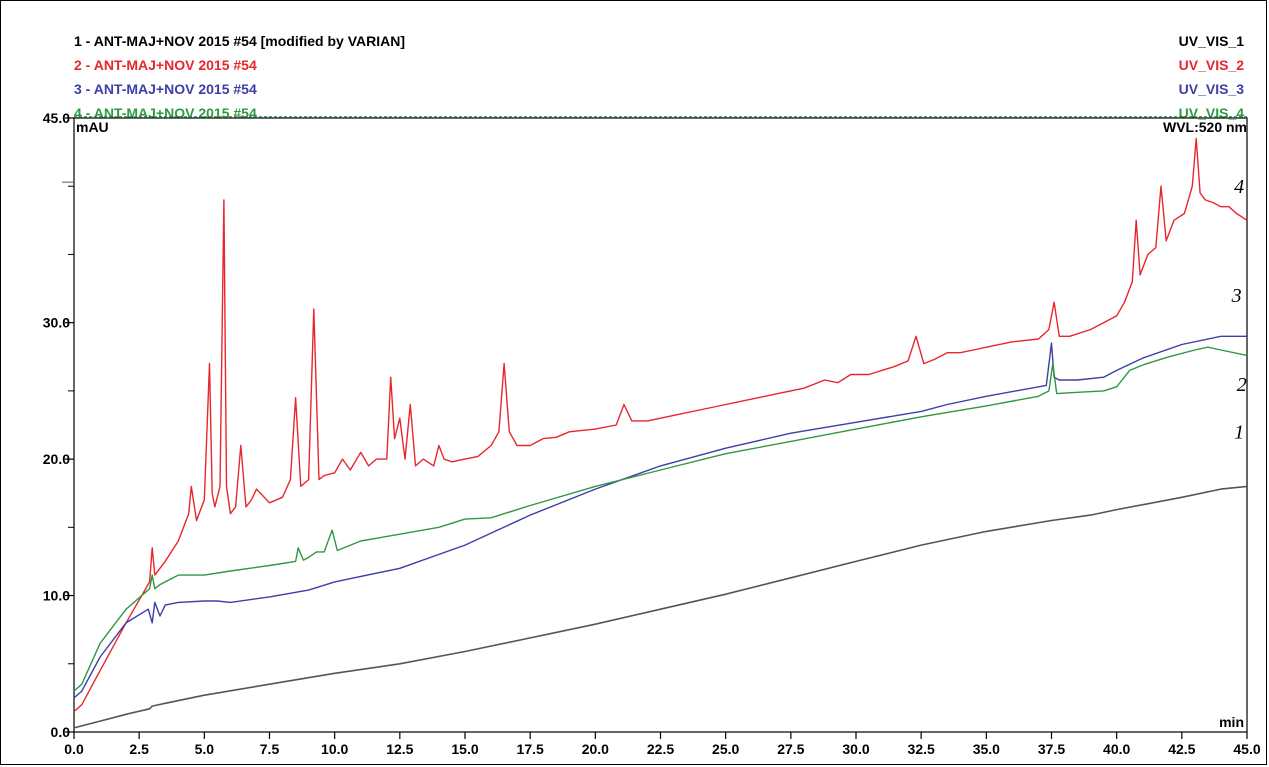  Describe the element at coordinates (1212, 77) in the screenshot. I see `channel-labels: UV_VIS_1UV_VIS_2UV_VIS_3UV_VIS_4` at that location.